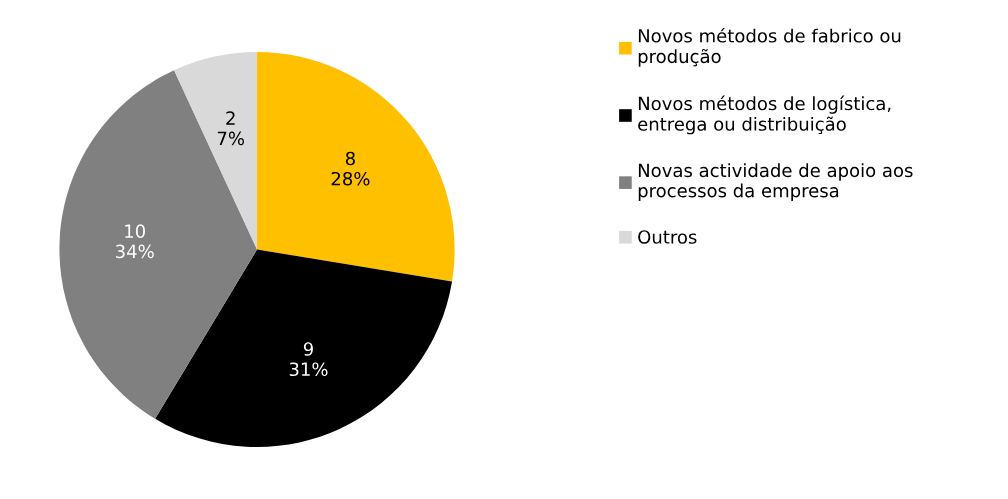 The width and height of the screenshot is (1008, 499). Describe the element at coordinates (769, 47) in the screenshot. I see `legend-label: Novos métodos de fabrico ou produção` at that location.